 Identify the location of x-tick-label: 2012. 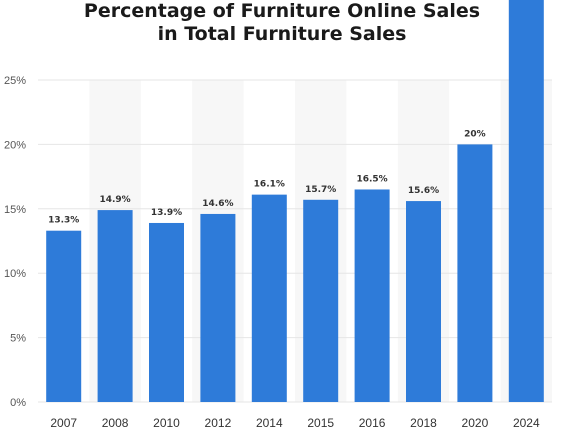
(218, 423).